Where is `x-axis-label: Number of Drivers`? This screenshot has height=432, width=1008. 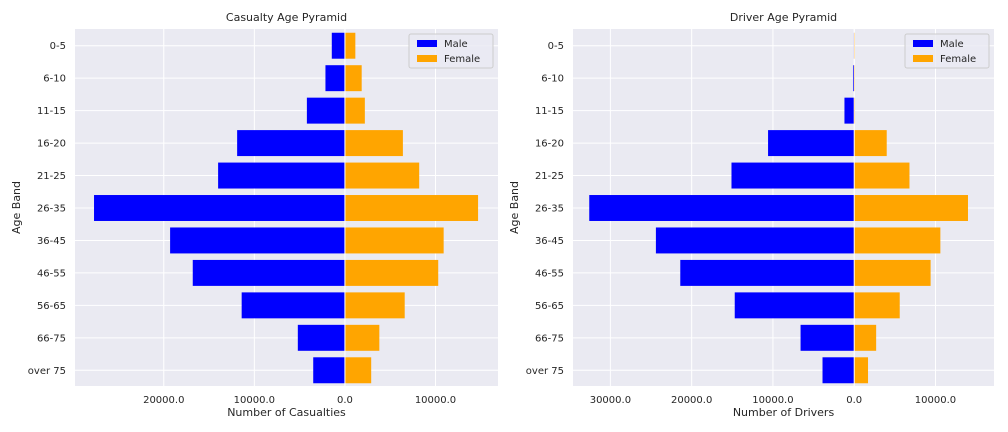 x-axis-label: Number of Drivers is located at coordinates (784, 412).